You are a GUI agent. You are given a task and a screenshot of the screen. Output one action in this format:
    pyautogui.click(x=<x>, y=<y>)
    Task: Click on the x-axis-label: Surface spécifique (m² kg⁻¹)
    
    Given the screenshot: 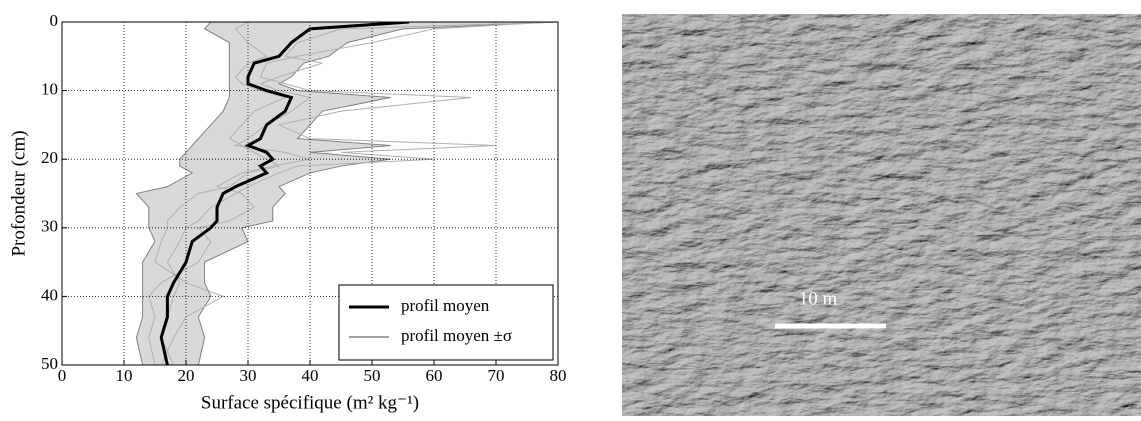 What is the action you would take?
    pyautogui.click(x=310, y=402)
    